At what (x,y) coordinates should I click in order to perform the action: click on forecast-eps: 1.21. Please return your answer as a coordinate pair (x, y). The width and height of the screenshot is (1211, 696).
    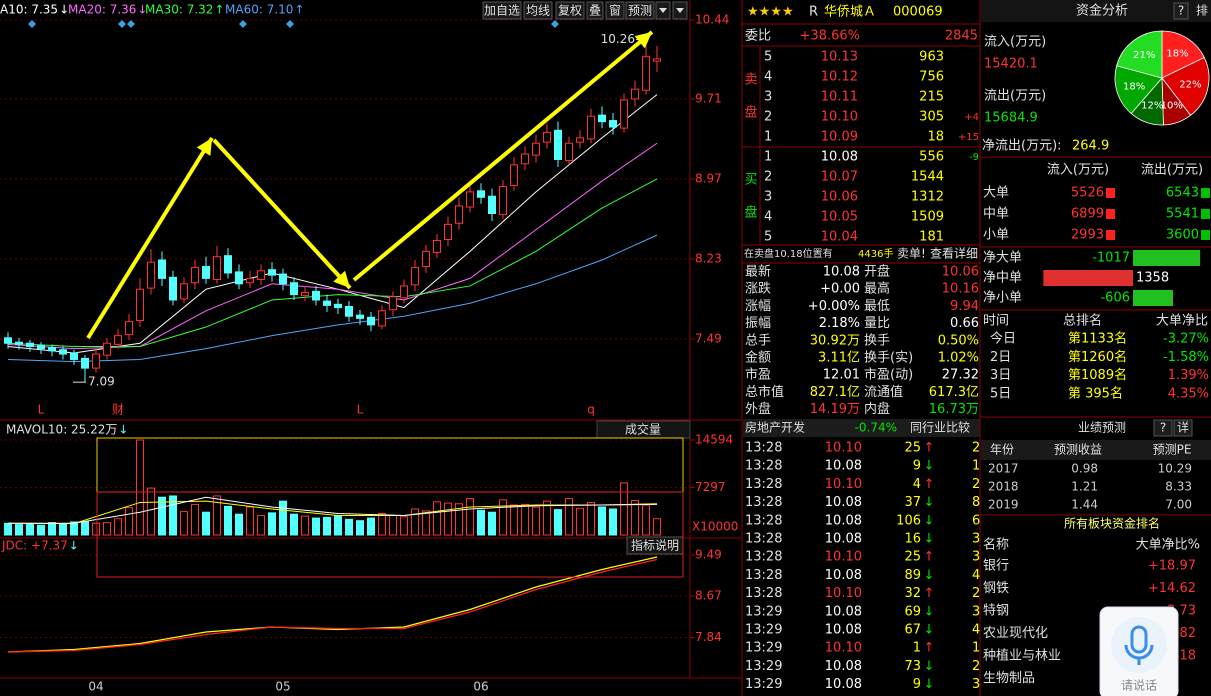
    Looking at the image, I should click on (1084, 487).